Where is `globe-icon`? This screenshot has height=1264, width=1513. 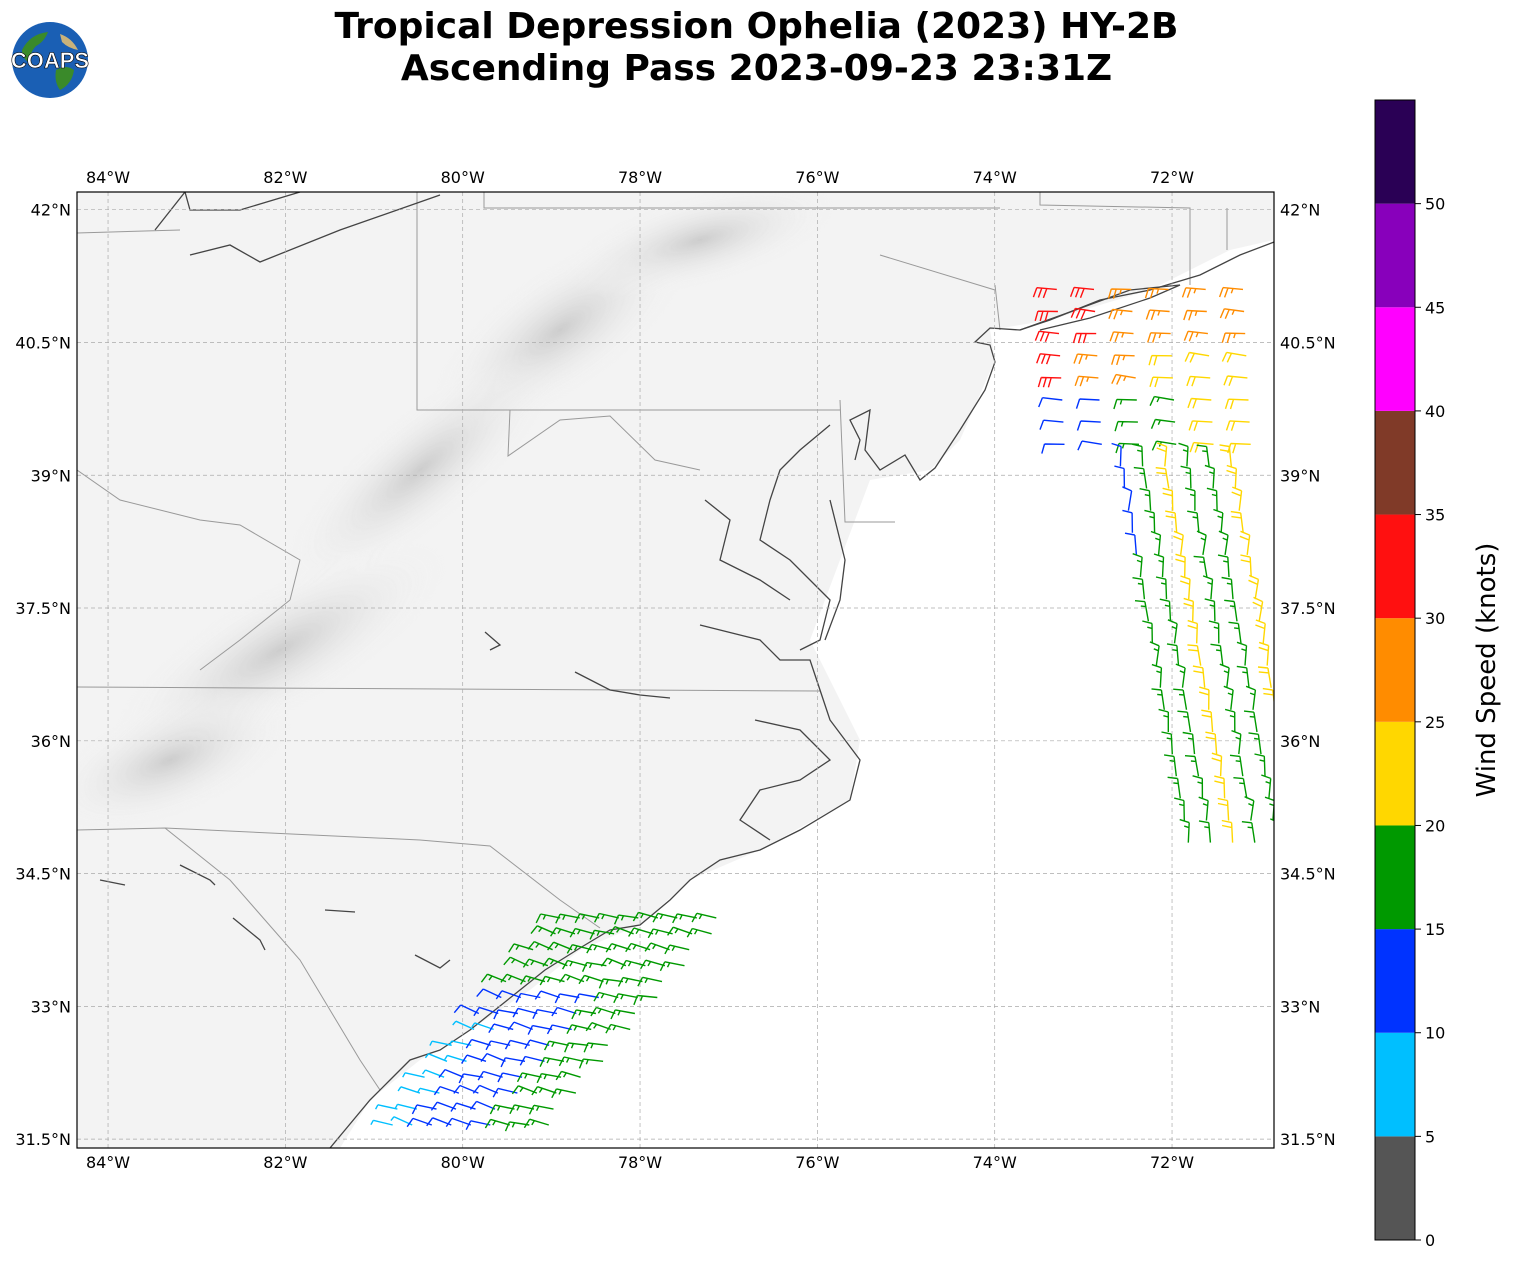 globe-icon is located at coordinates (50, 60).